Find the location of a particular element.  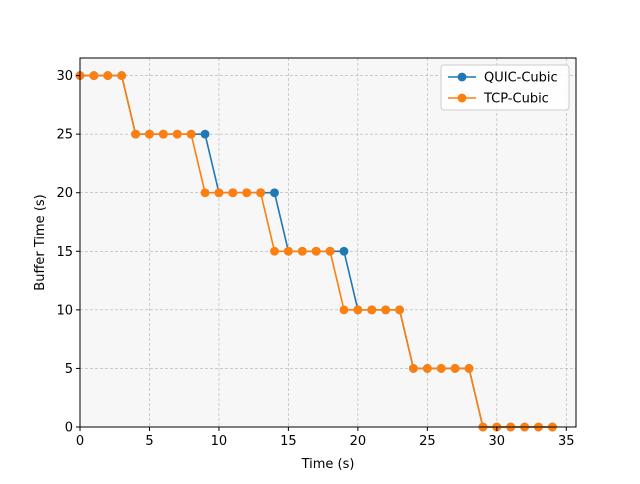

y-tick-label: 20 is located at coordinates (64, 193).